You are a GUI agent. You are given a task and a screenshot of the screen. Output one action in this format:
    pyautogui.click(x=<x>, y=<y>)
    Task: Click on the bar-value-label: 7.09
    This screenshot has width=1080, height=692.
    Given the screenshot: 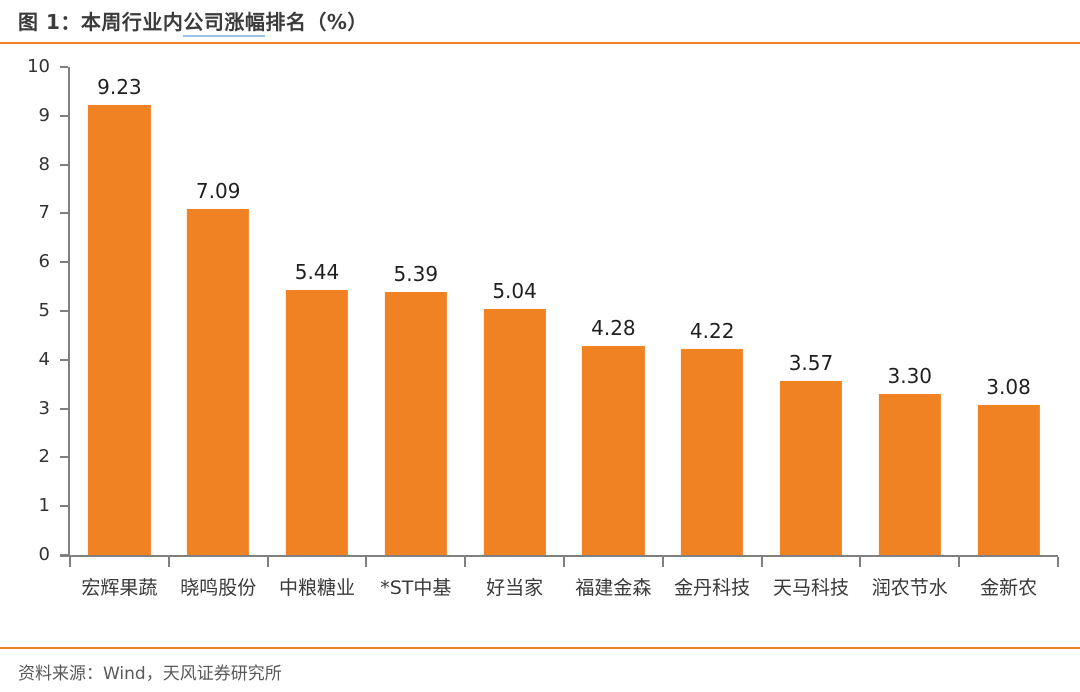 What is the action you would take?
    pyautogui.click(x=218, y=191)
    